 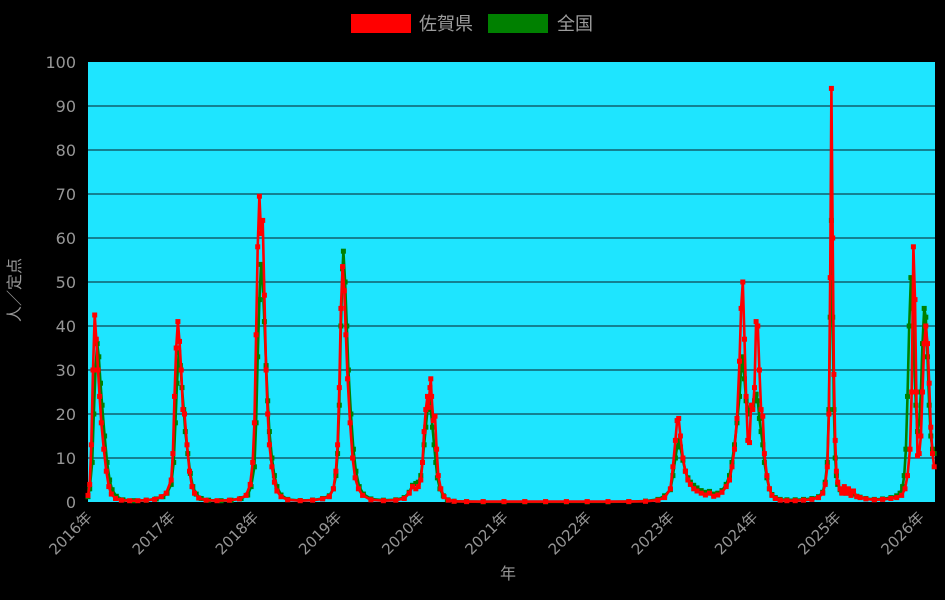 I want to click on y-tick-label: 0, so click(x=71, y=502).